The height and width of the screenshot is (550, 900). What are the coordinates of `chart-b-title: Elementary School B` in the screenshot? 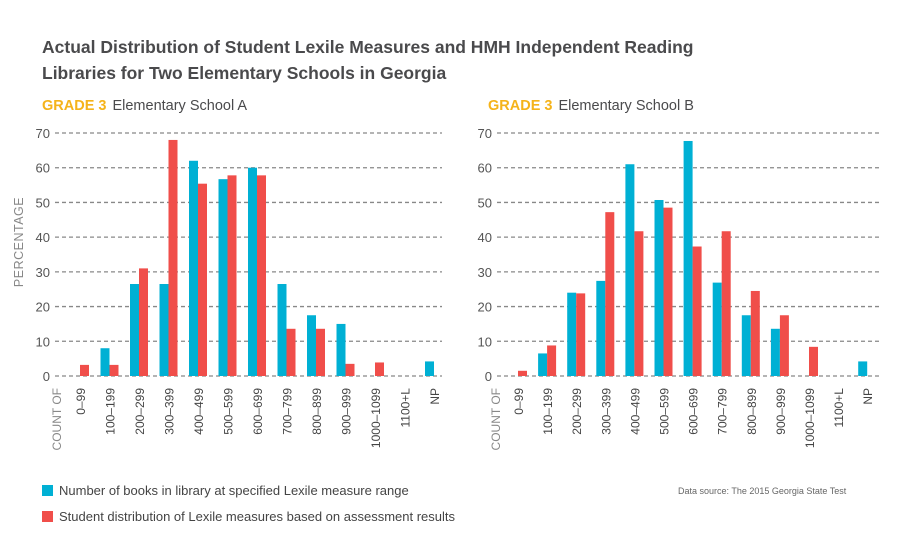 It's located at (626, 106).